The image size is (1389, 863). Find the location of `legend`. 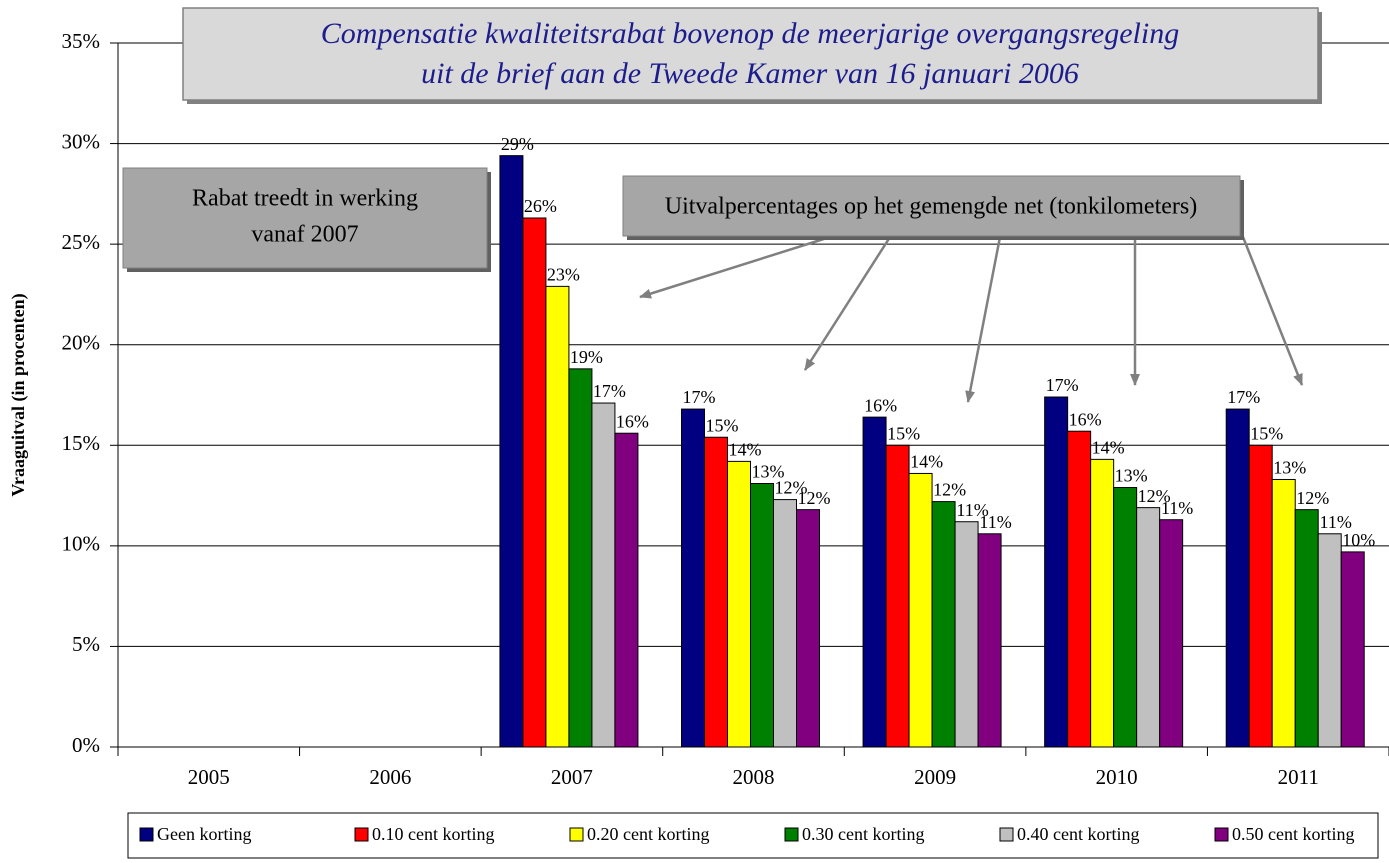

legend is located at coordinates (753, 835).